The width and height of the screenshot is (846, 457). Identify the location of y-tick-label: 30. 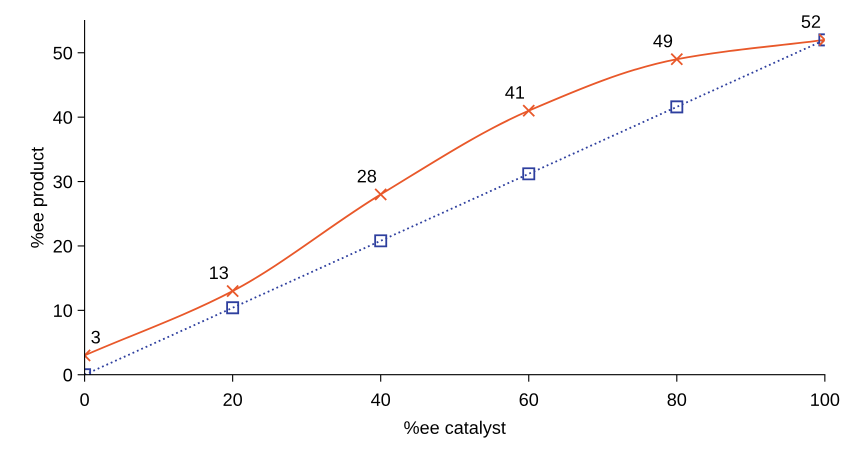
(62, 181).